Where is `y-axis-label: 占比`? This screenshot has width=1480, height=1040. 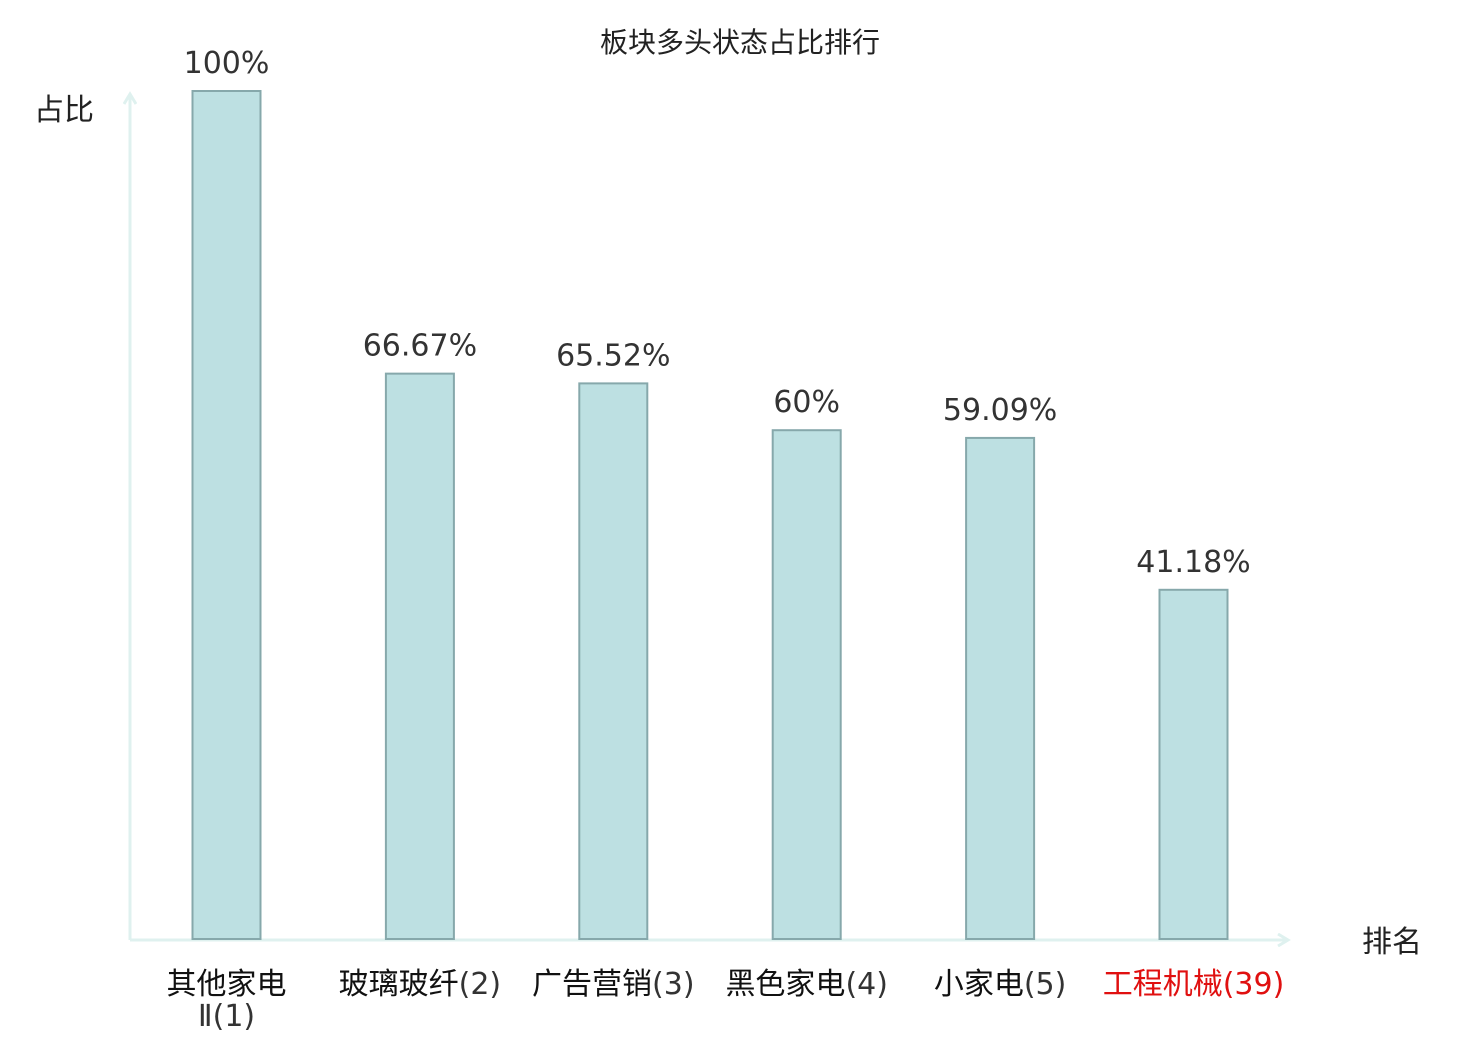
y-axis-label: 占比 is located at coordinates (64, 110).